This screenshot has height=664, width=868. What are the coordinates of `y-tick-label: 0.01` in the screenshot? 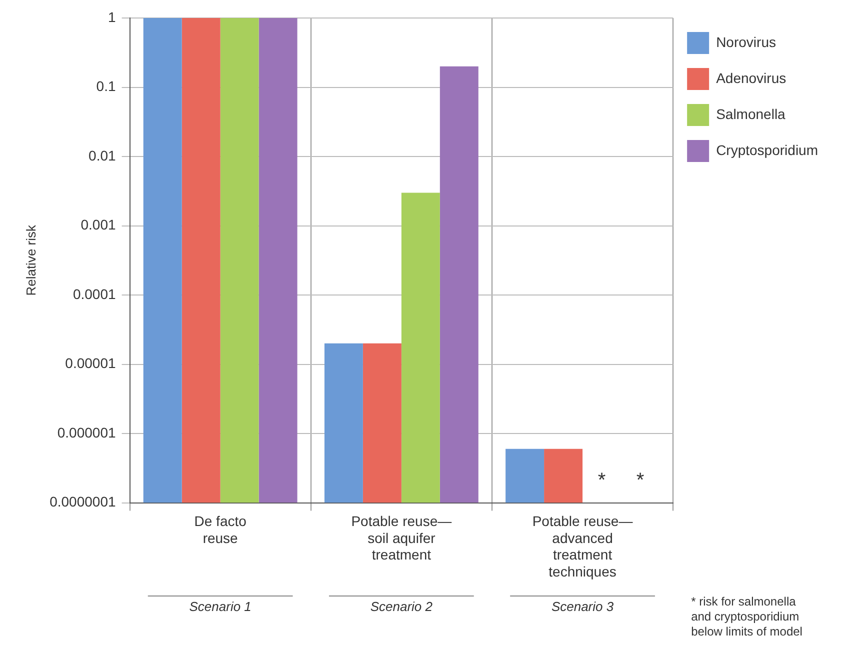 It's located at (102, 155).